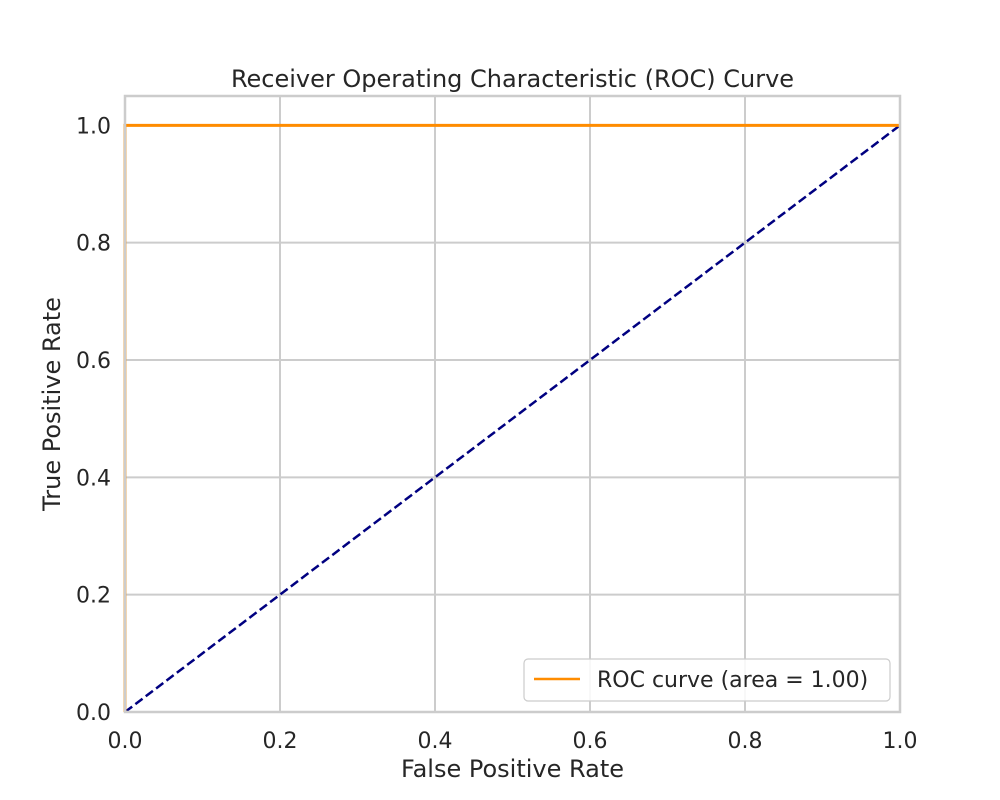  Describe the element at coordinates (93, 361) in the screenshot. I see `y-tick-label: 0.6` at that location.